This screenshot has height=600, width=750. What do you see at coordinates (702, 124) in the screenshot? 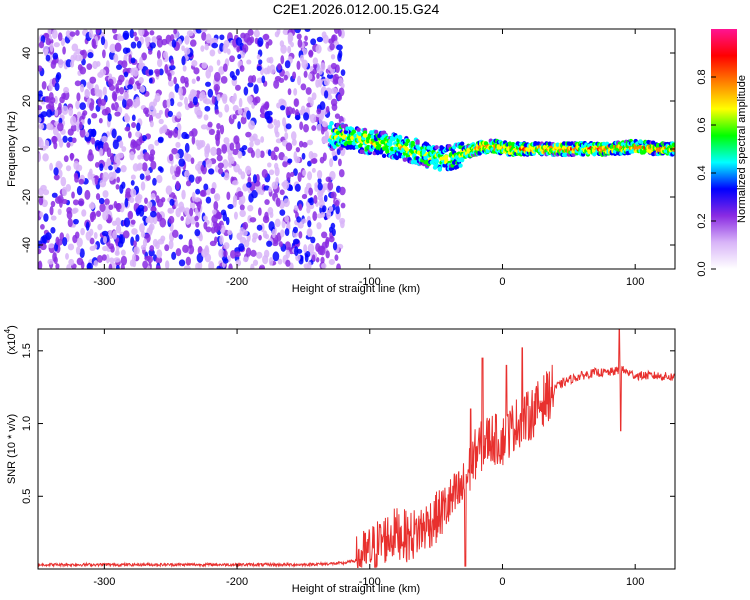
I see `colorbar-tick-label: 0.6` at bounding box center [702, 124].